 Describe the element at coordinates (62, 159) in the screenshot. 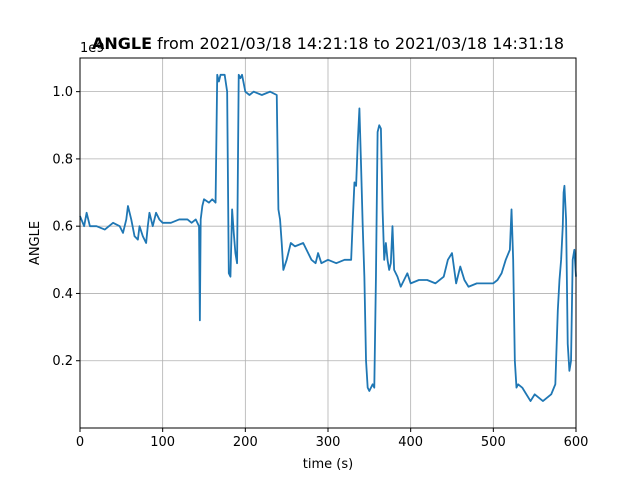

I see `y-tick-label: 0.8` at that location.